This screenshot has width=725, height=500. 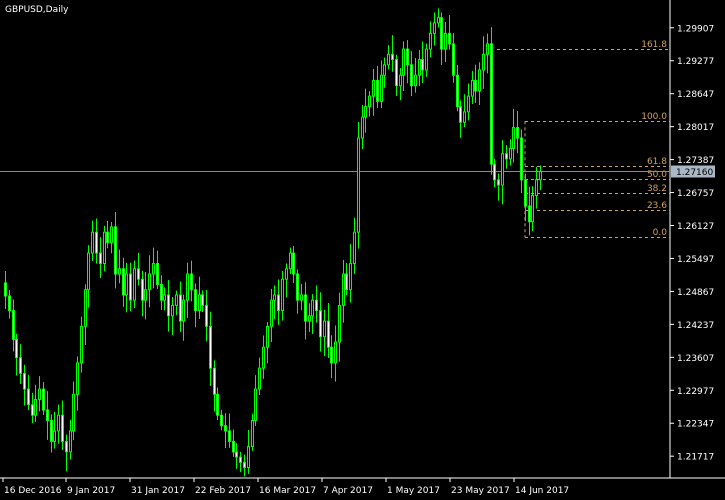 What do you see at coordinates (583, 139) in the screenshot?
I see `fibonacci-retracement: 161.8 100.0 61.8 50.0 38.2 23.6 0.0` at bounding box center [583, 139].